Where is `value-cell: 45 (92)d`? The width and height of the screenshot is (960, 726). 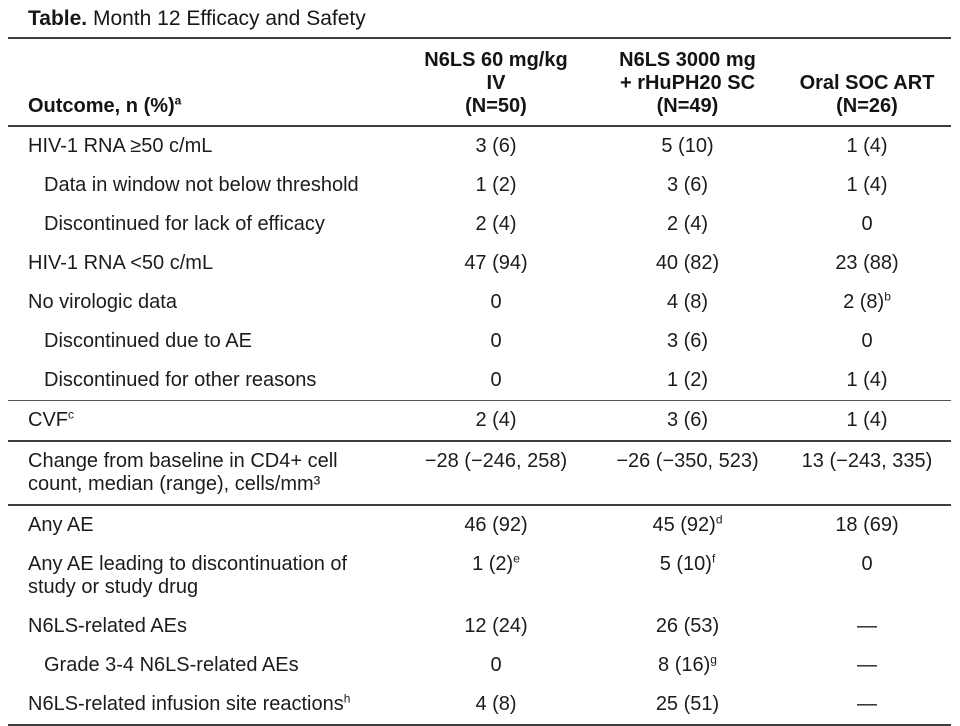
value-cell: 45 (92)d is located at coordinates (687, 524).